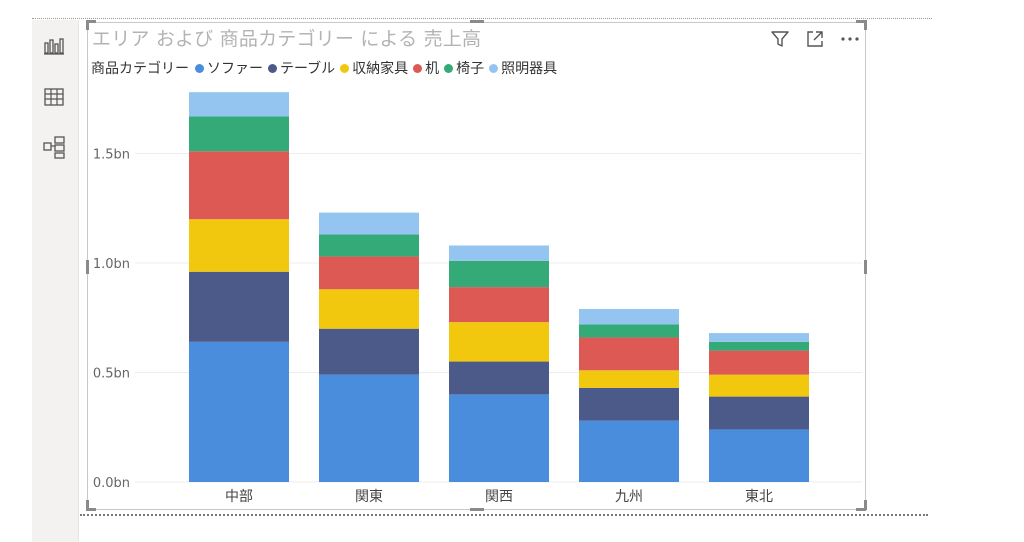 This screenshot has height=542, width=1024. I want to click on resize-handle-bottom-left-v, so click(87, 505).